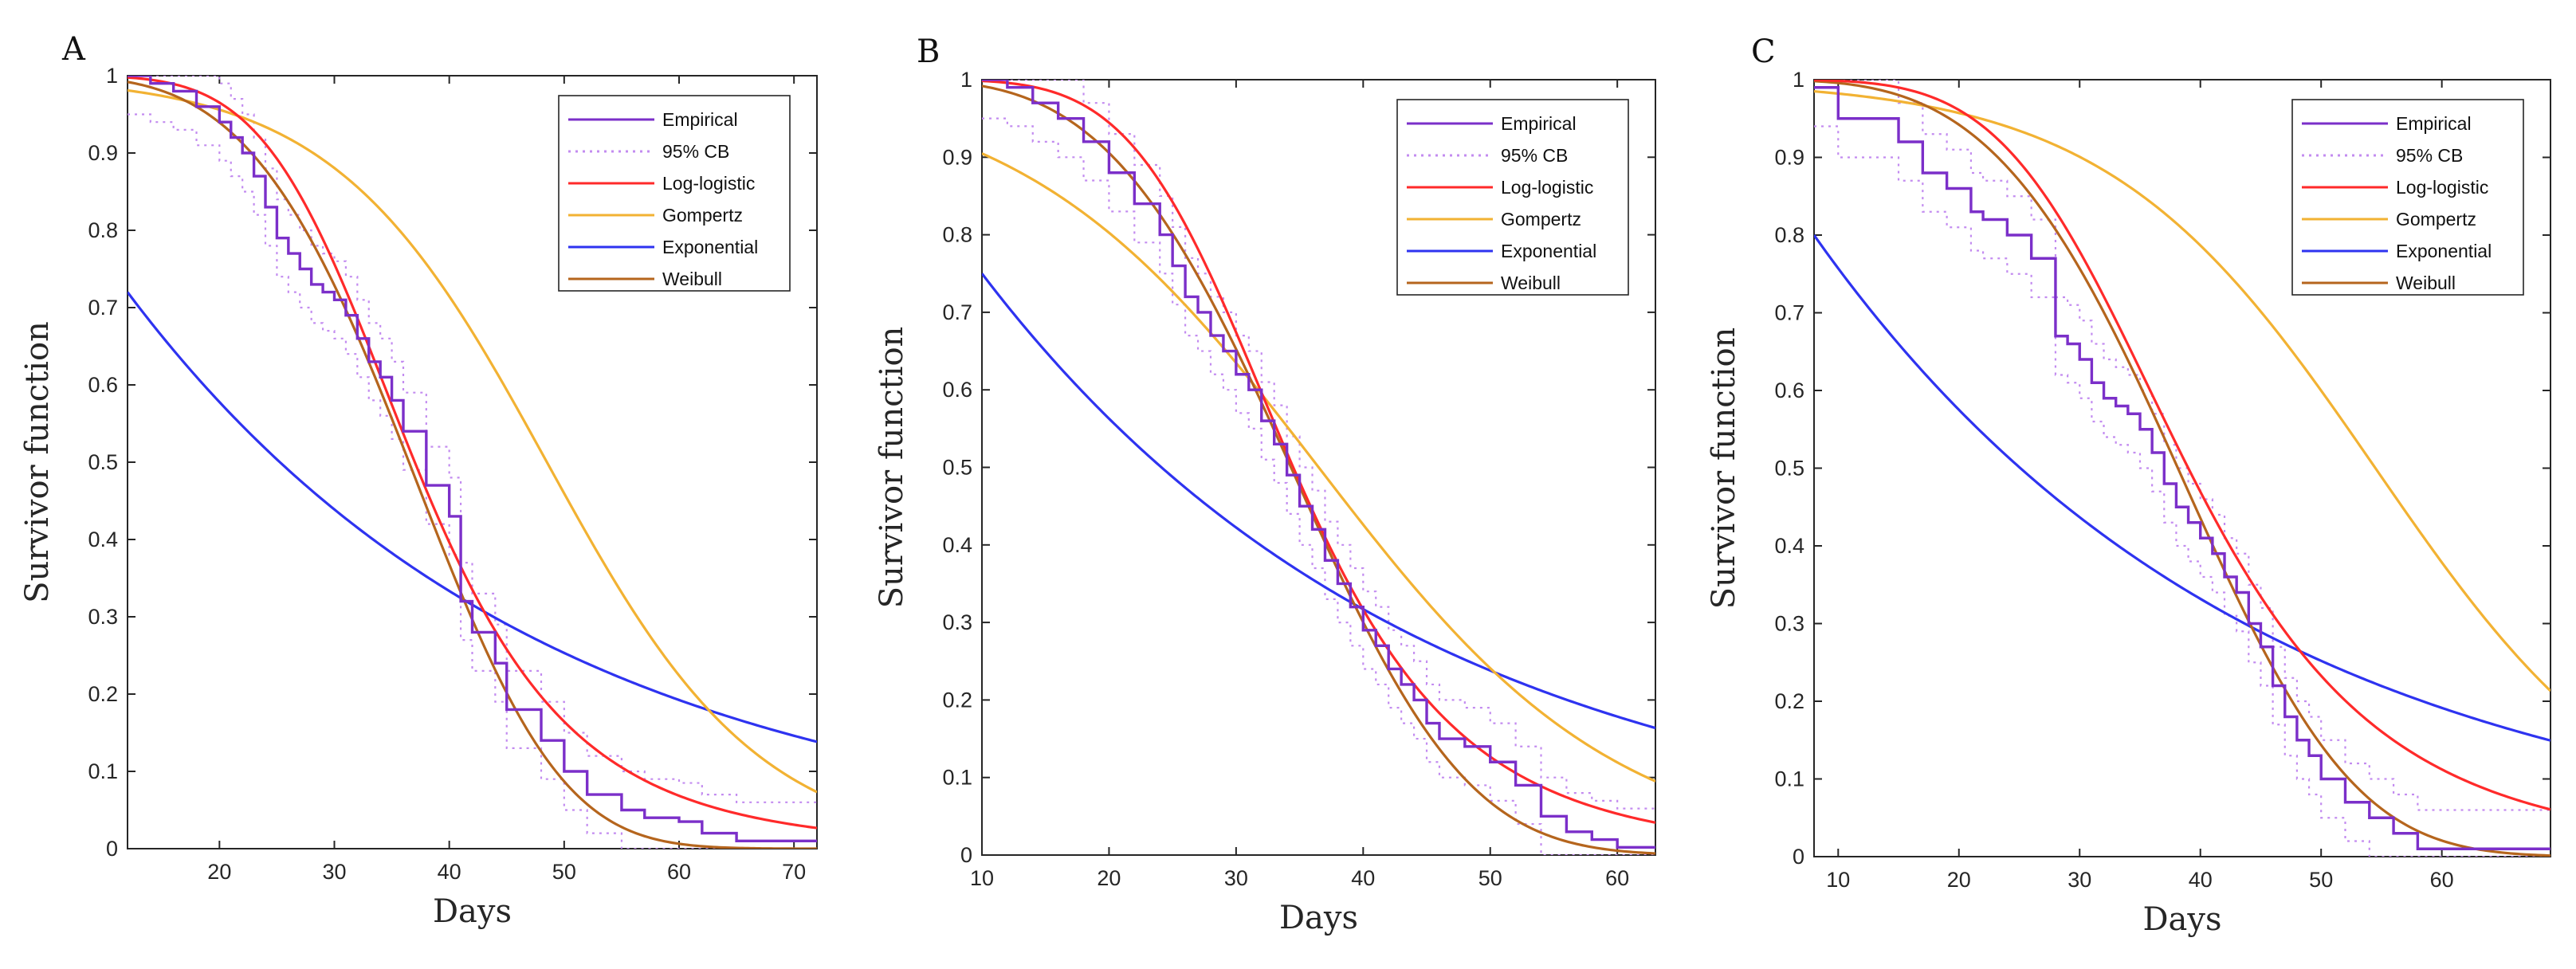  What do you see at coordinates (679, 872) in the screenshot?
I see `x-tick-label: 60` at bounding box center [679, 872].